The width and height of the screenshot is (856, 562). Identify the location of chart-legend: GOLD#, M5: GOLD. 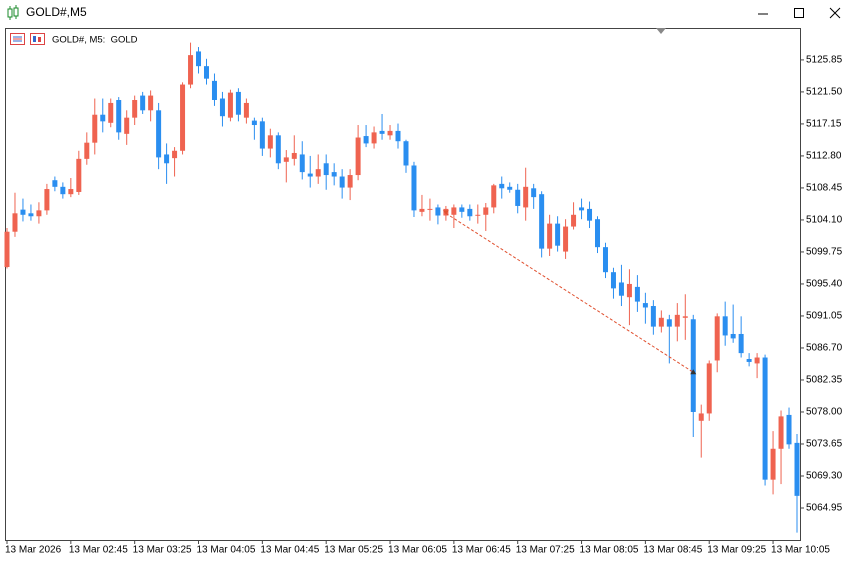
(95, 40).